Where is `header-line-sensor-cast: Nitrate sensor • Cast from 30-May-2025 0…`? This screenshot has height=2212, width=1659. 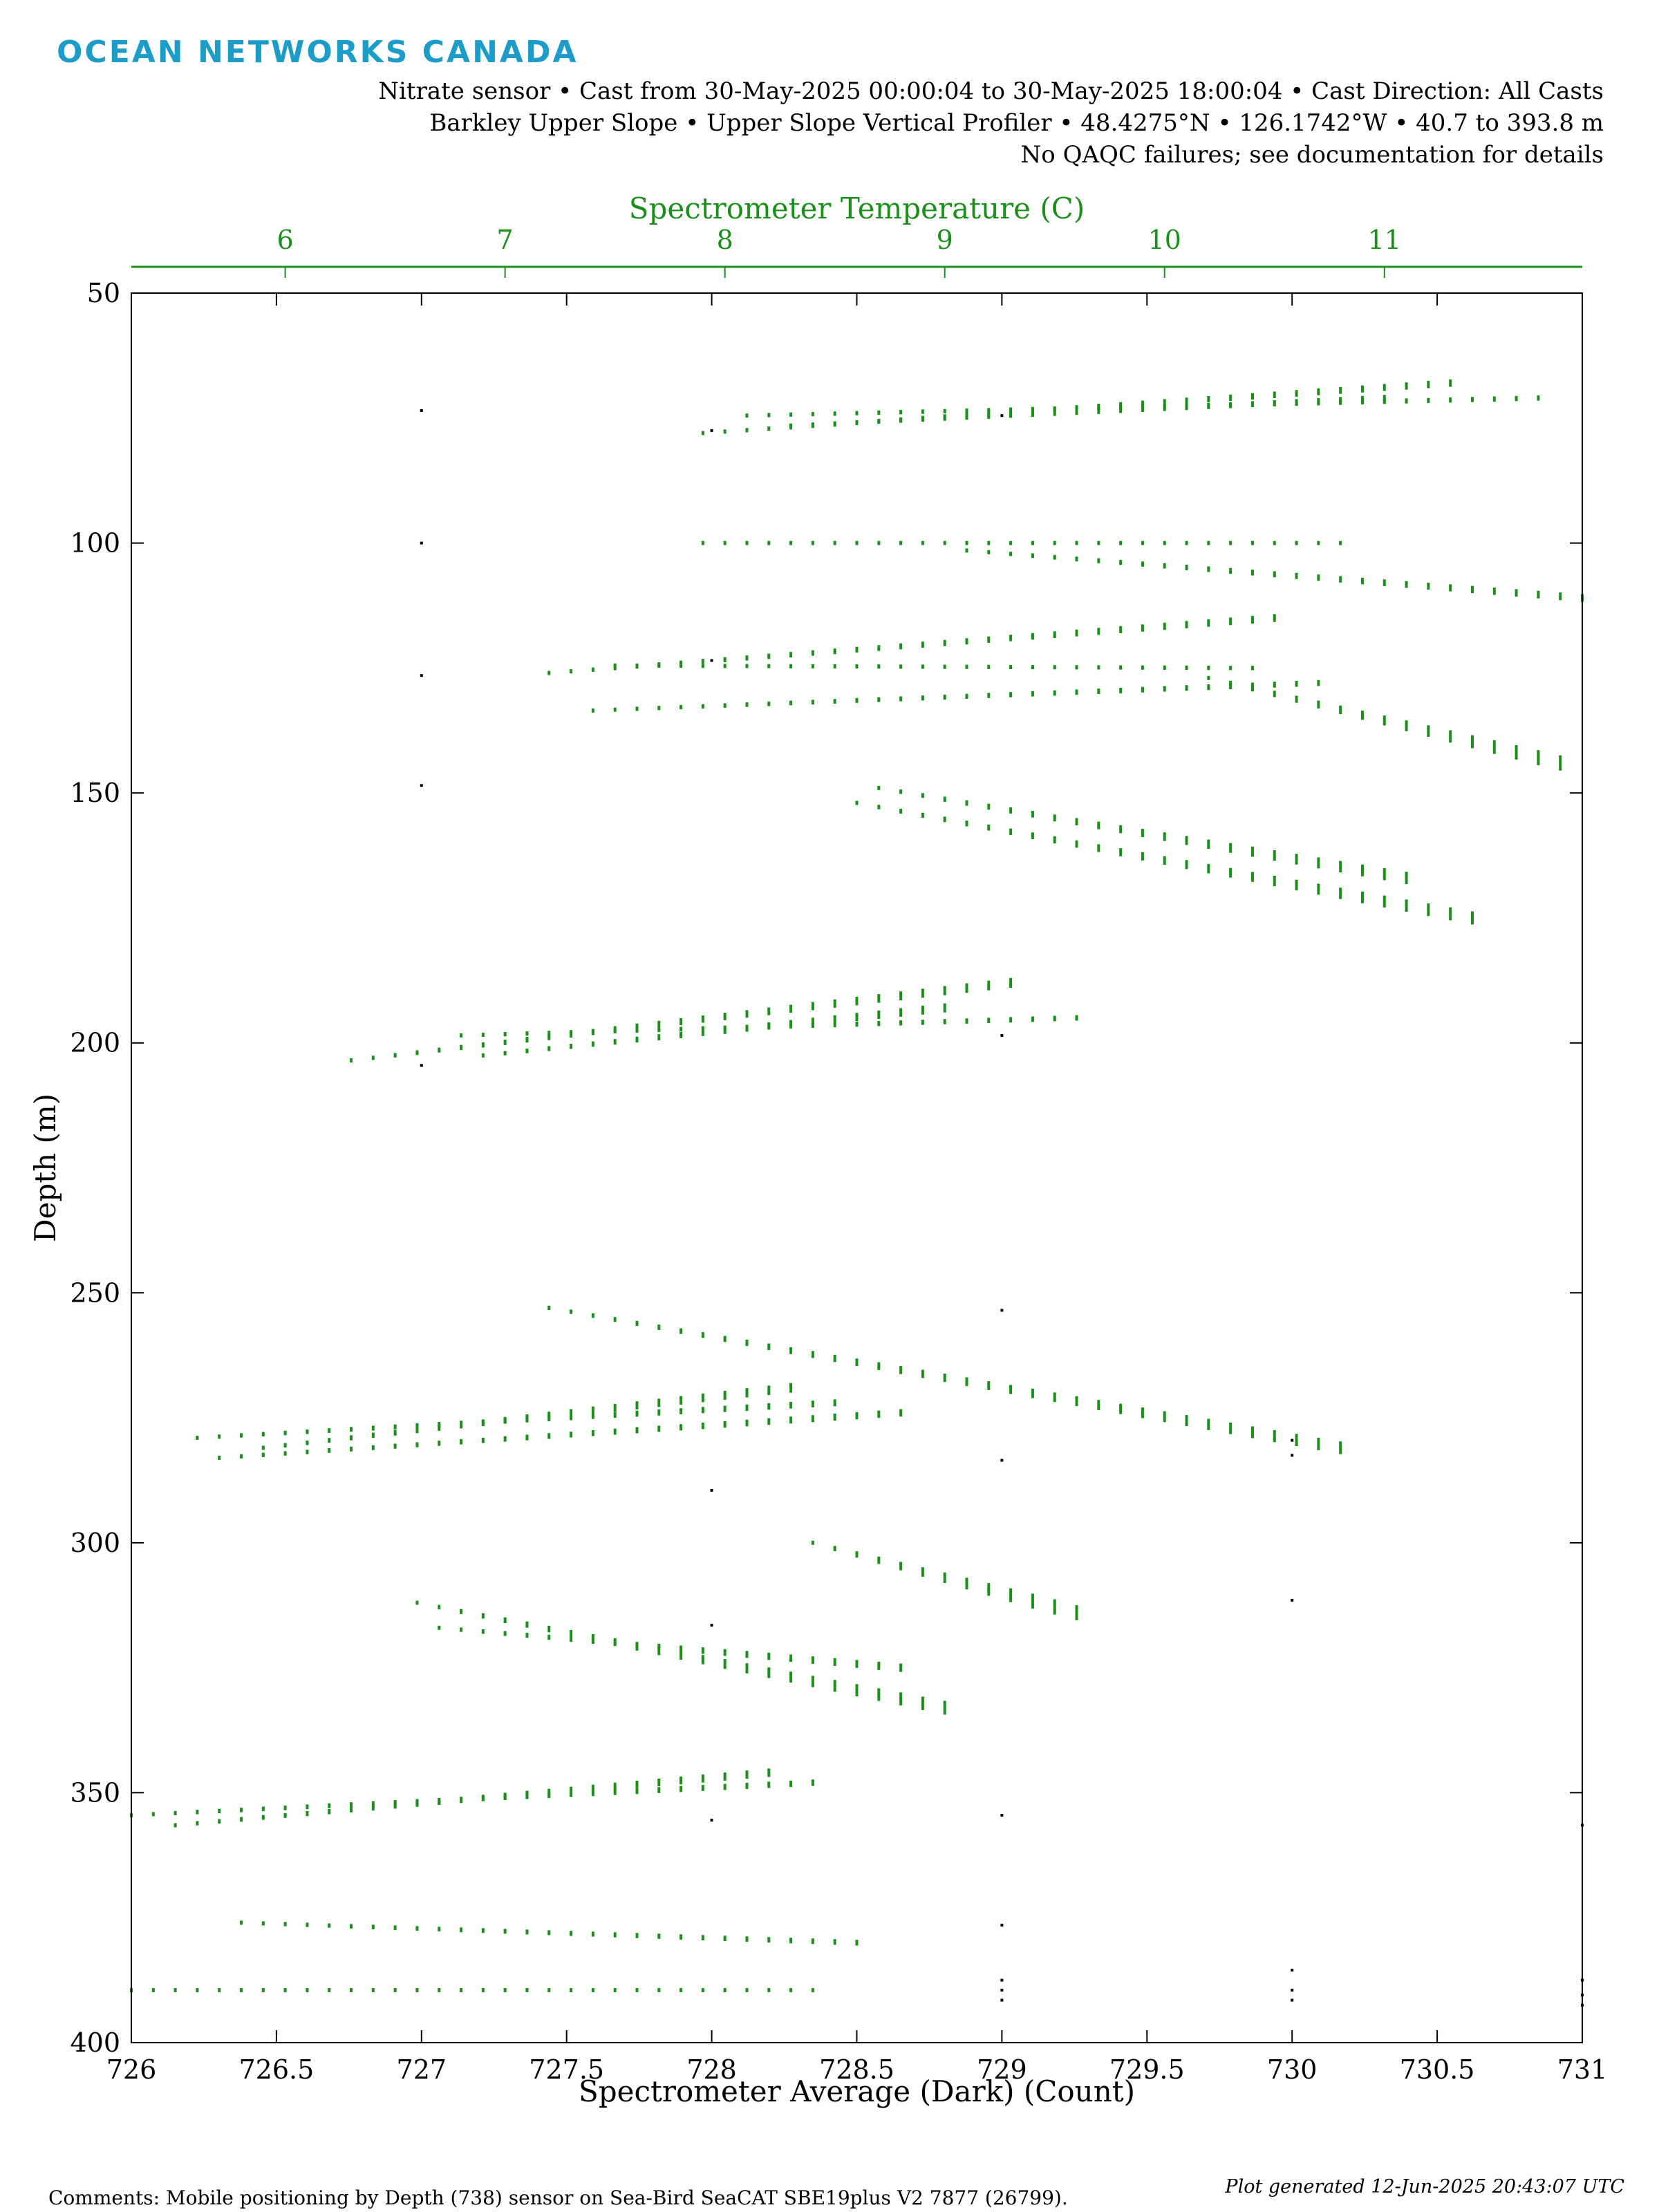
header-line-sensor-cast: Nitrate sensor • Cast from 30-May-2025 0… is located at coordinates (991, 91).